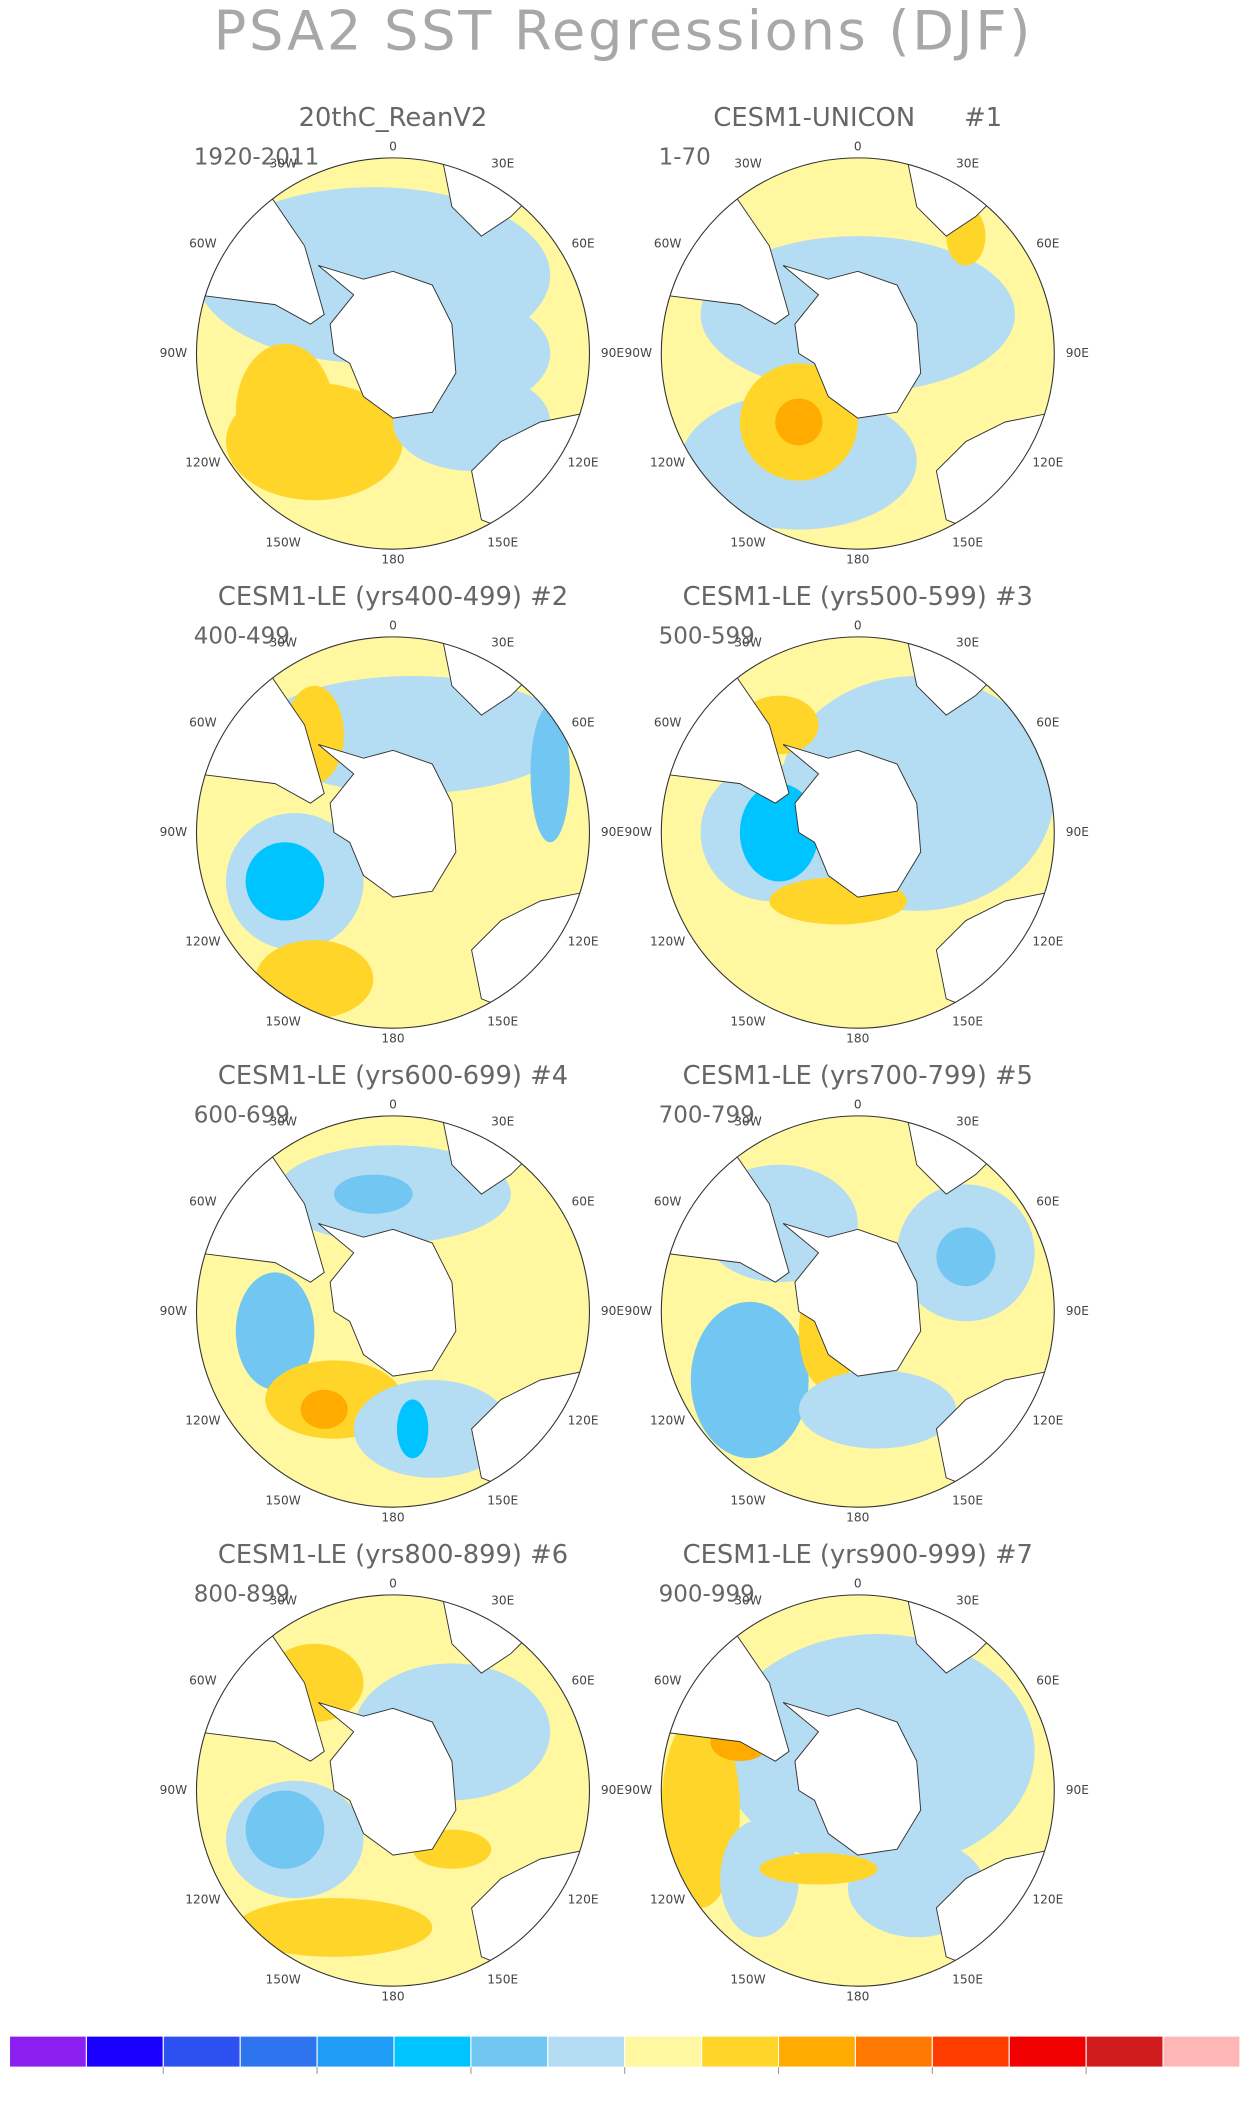 The width and height of the screenshot is (1244, 2113). I want to click on panel-title: CESM1-LE (yrs500-599) #3, so click(858, 597).